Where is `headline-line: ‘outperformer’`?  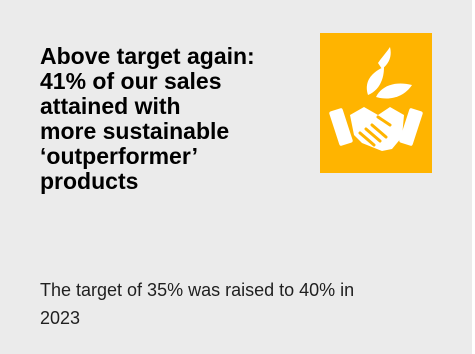
headline-line: ‘outperformer’ is located at coordinates (119, 156).